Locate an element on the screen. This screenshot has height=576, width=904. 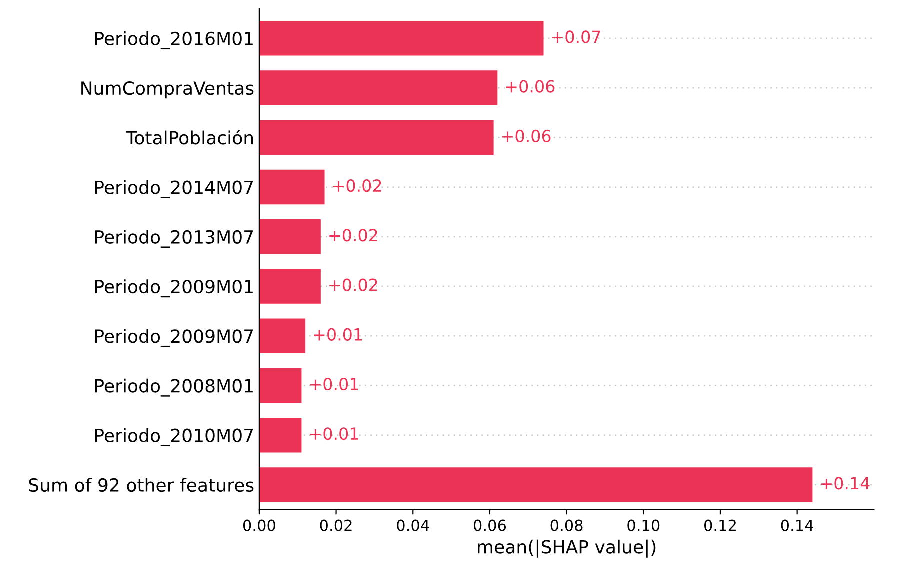
y-tick-label: Periodo_2013M07 is located at coordinates (174, 239).